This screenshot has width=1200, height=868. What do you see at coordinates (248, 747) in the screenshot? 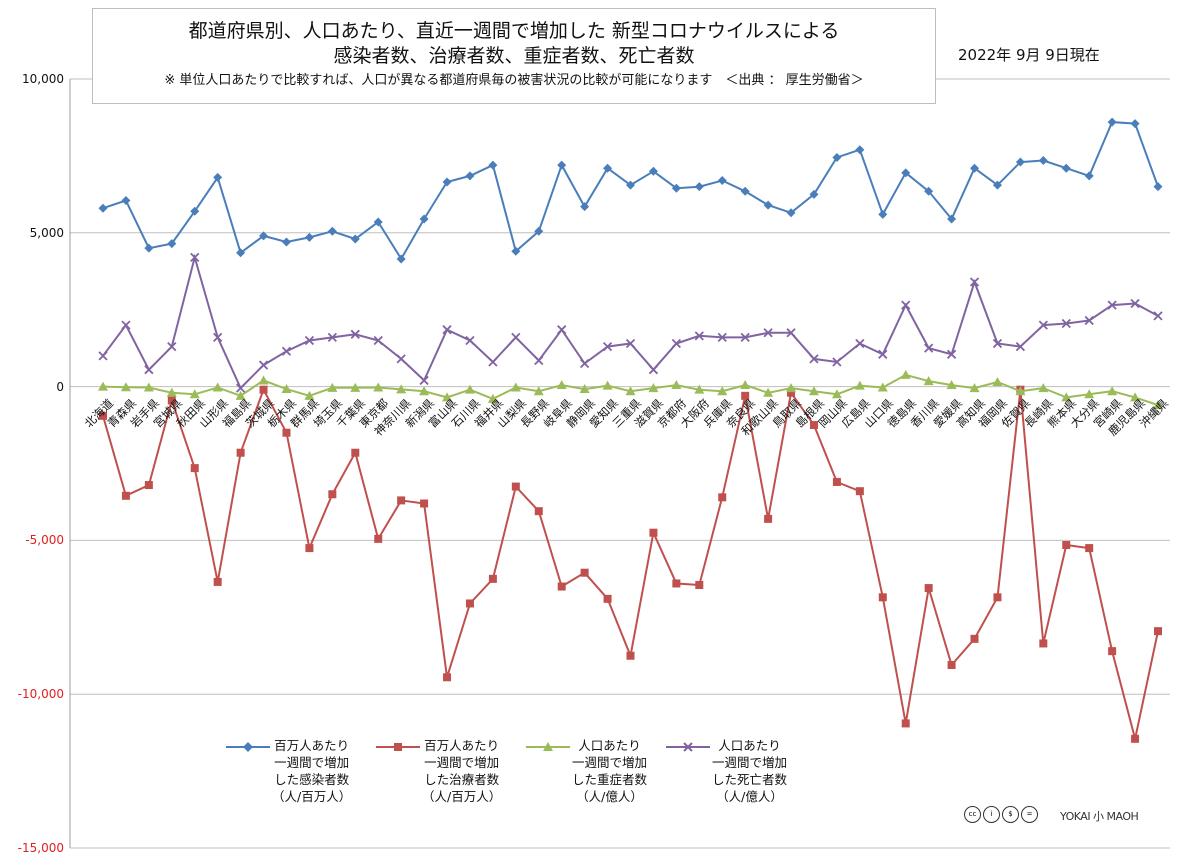
I see `legend-marker-blue-diamond` at bounding box center [248, 747].